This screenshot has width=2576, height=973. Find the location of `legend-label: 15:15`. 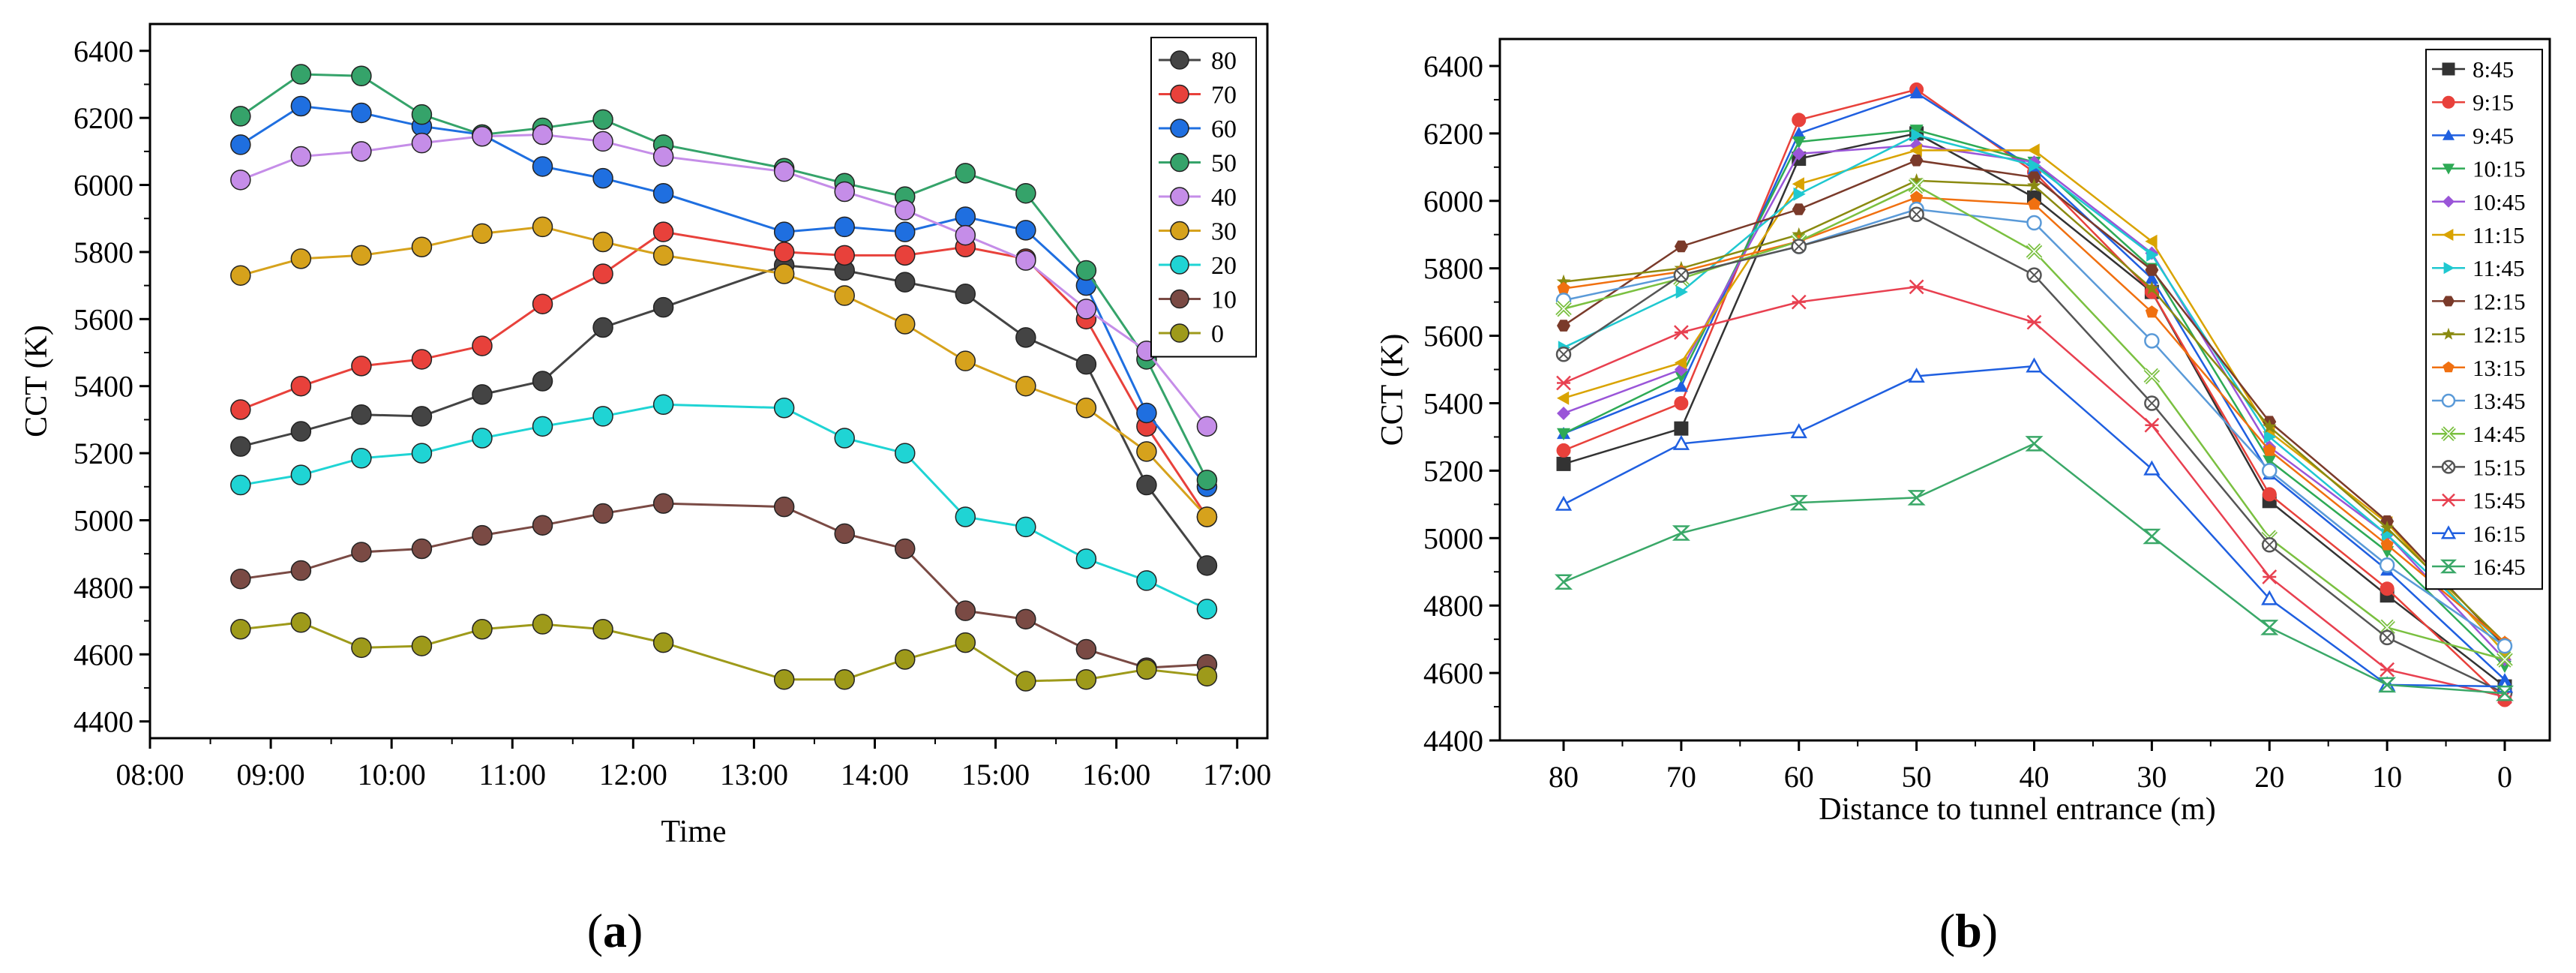

legend-label: 15:15 is located at coordinates (2500, 467).